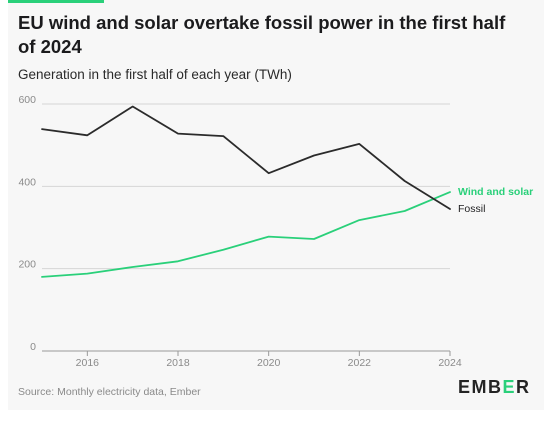 Image resolution: width=560 pixels, height=424 pixels. Describe the element at coordinates (33, 347) in the screenshot. I see `y-tick-label: 0` at that location.